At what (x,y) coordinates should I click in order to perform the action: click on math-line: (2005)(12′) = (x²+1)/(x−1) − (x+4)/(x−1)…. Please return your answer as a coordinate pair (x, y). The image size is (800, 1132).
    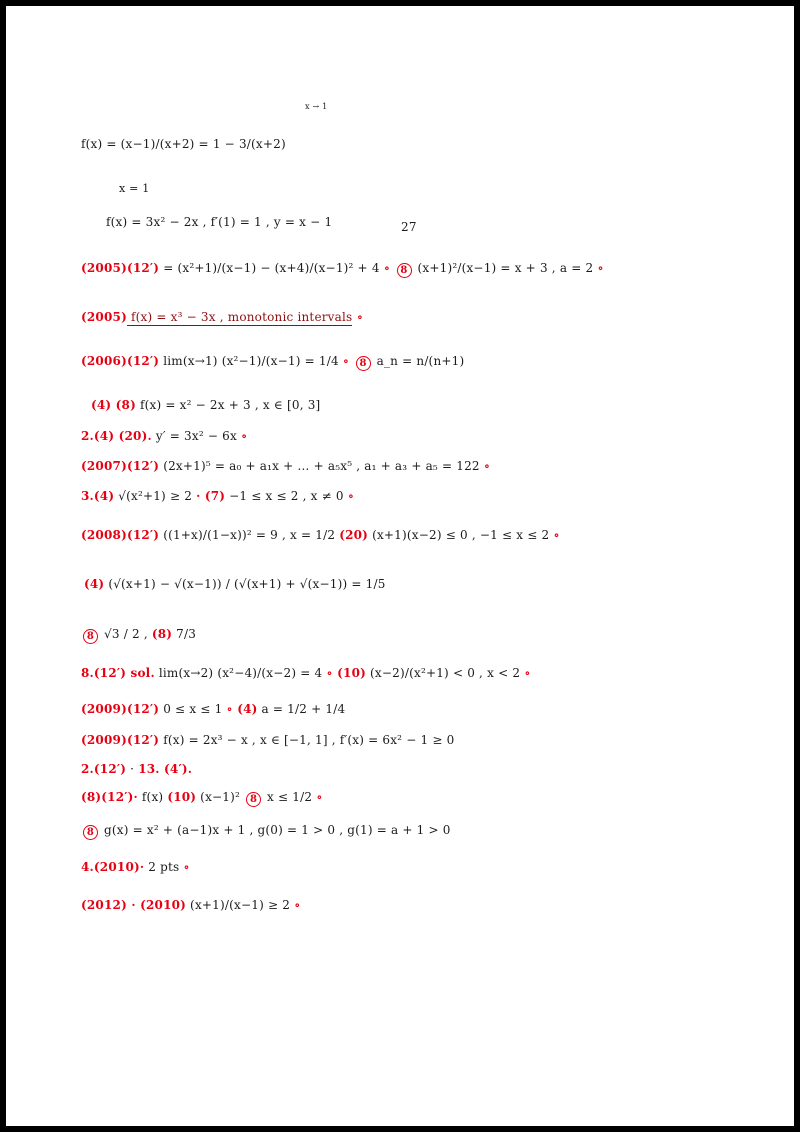
    Looking at the image, I should click on (342, 269).